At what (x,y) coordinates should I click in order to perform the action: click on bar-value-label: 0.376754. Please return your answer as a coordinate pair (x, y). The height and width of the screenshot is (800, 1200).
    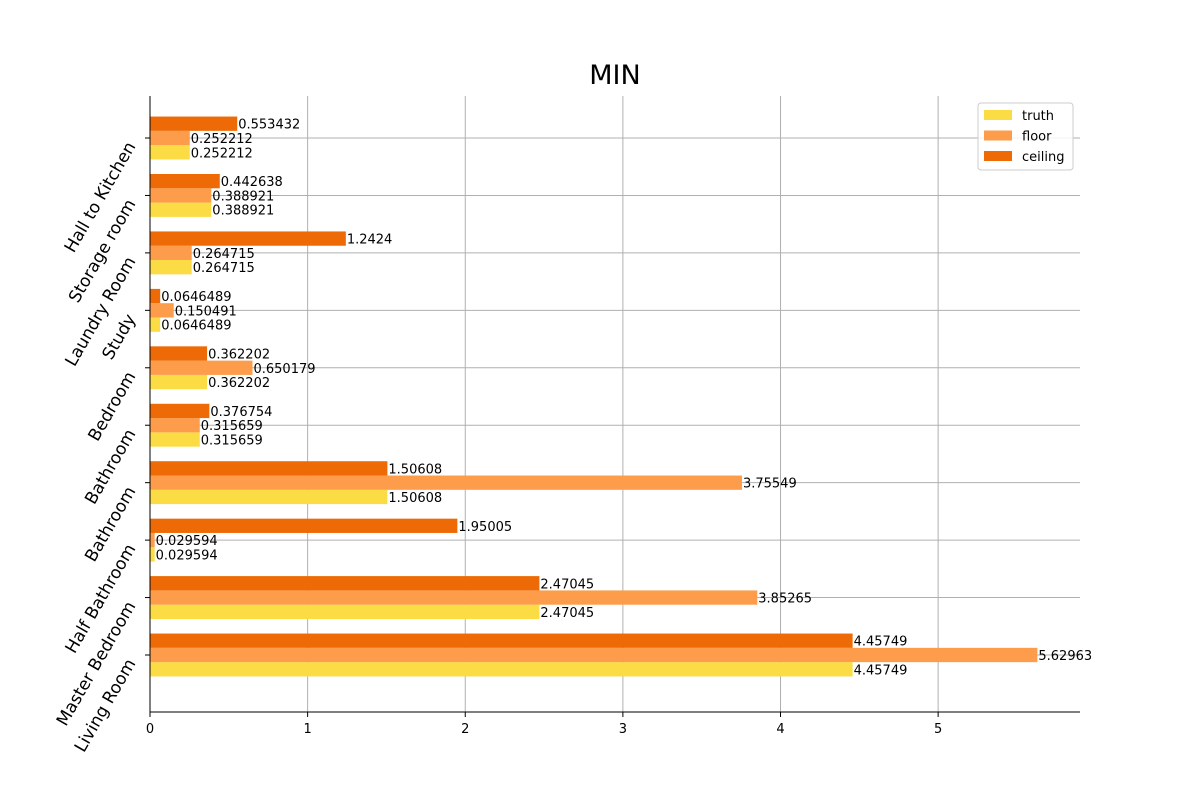
    Looking at the image, I should click on (241, 412).